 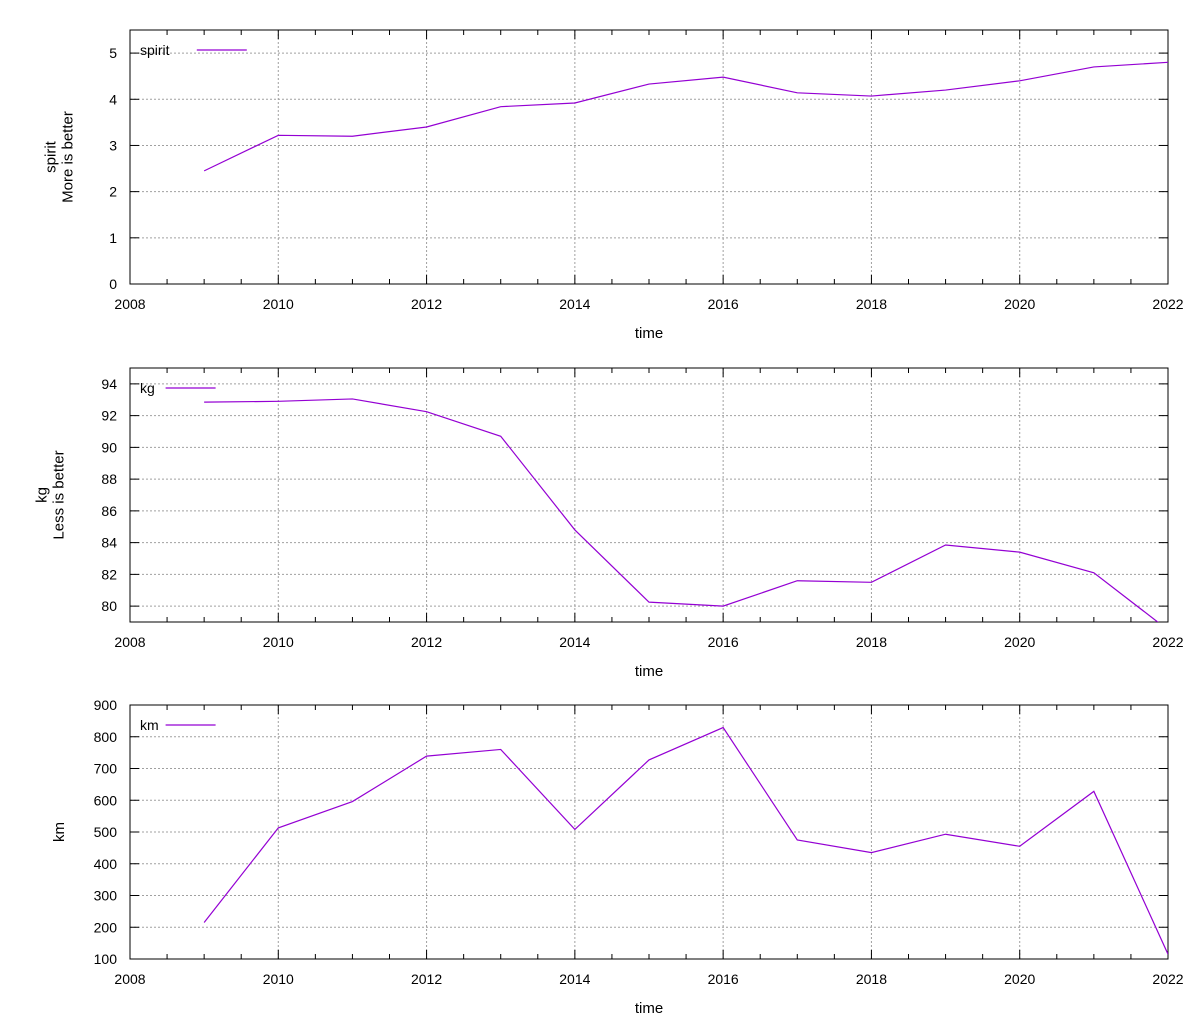 What do you see at coordinates (109, 479) in the screenshot?
I see `y-tick-label: 88` at bounding box center [109, 479].